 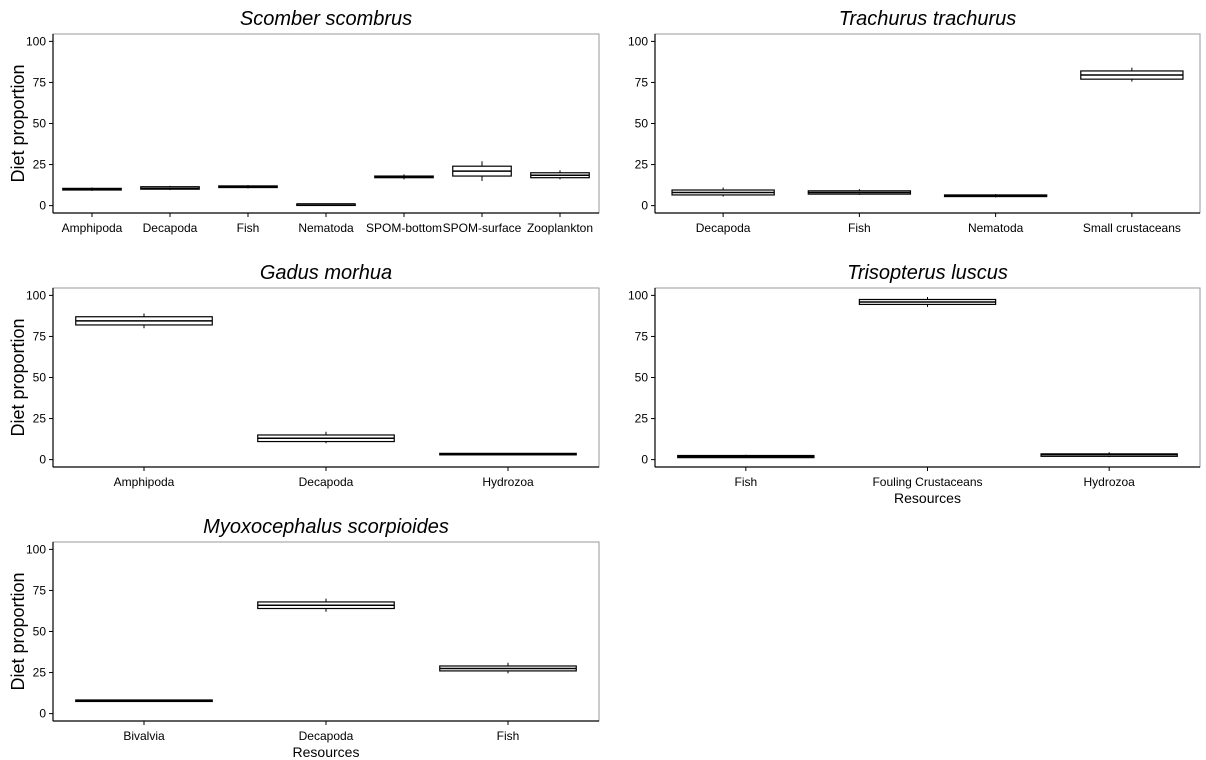 What do you see at coordinates (404, 228) in the screenshot?
I see `x-tick-label: SPOM-bottom` at bounding box center [404, 228].